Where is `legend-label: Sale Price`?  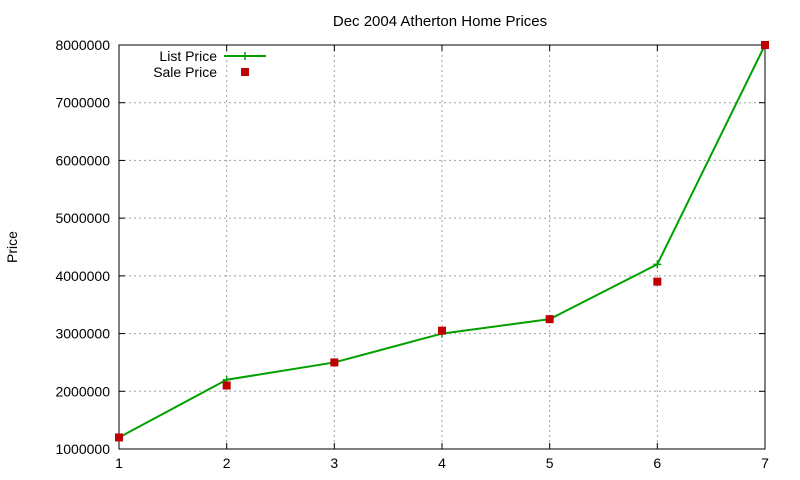
legend-label: Sale Price is located at coordinates (185, 72).